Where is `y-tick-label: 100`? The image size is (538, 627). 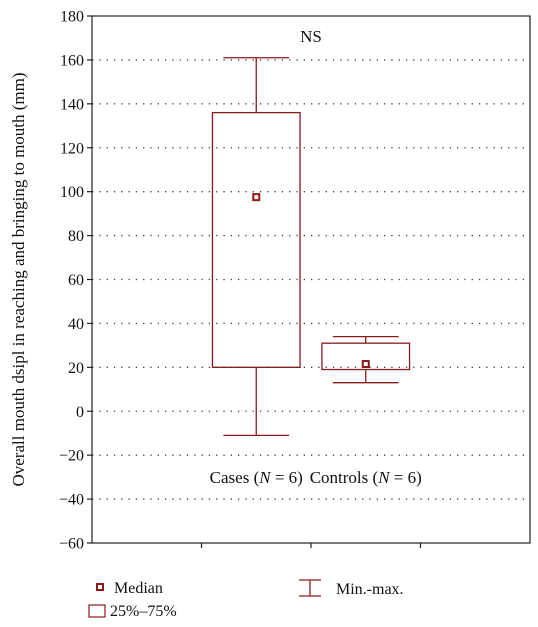 y-tick-label: 100 is located at coordinates (72, 192).